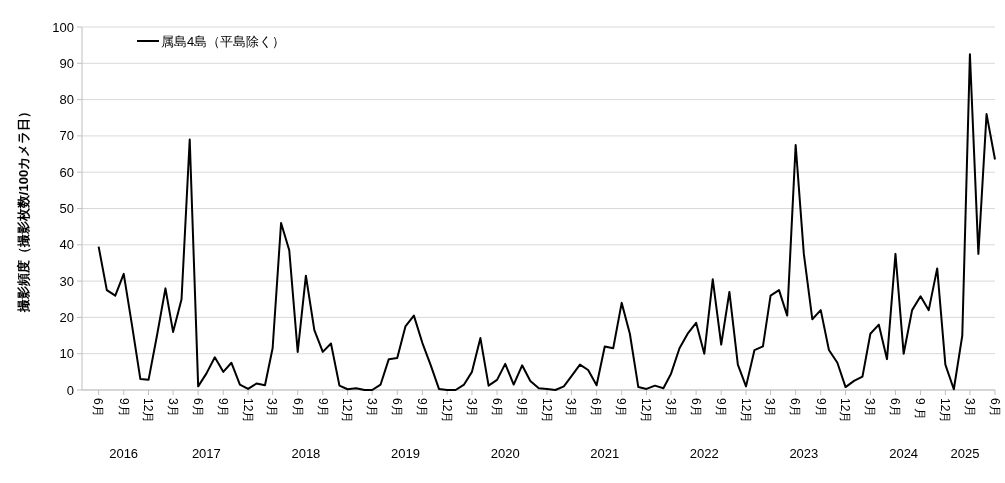 This screenshot has height=483, width=1005. What do you see at coordinates (66, 209) in the screenshot?
I see `y-tick-label: 50` at bounding box center [66, 209].